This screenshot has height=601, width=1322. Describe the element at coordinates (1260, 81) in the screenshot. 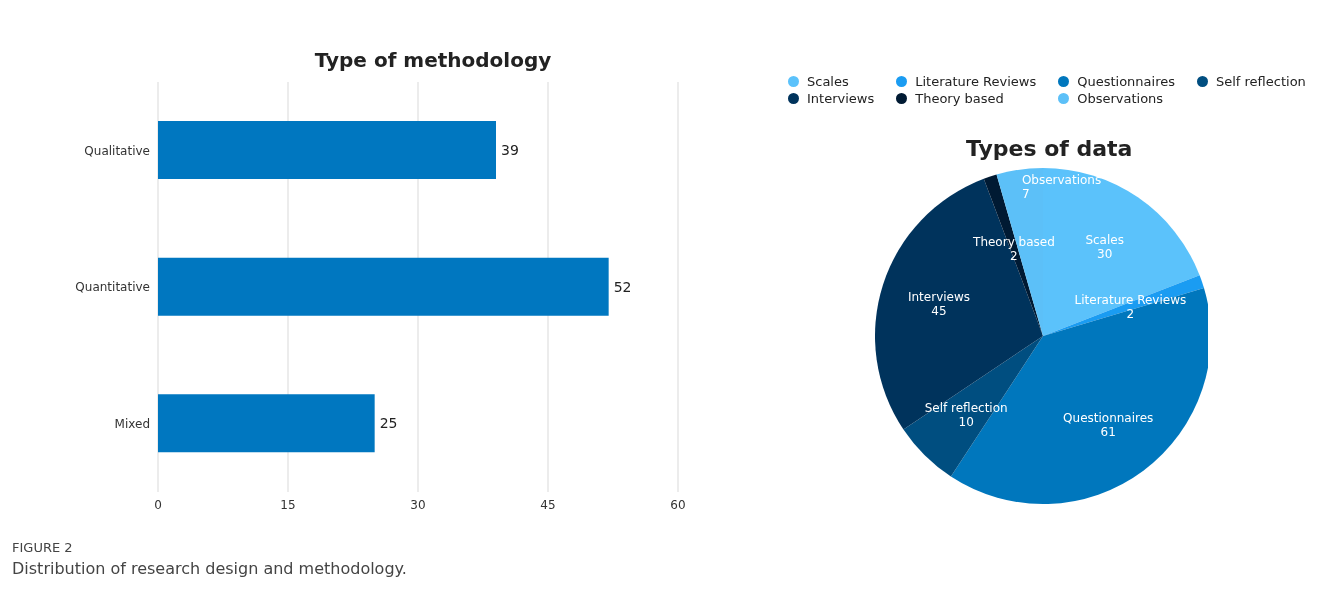

I see `legend-label: Self reflection` at that location.